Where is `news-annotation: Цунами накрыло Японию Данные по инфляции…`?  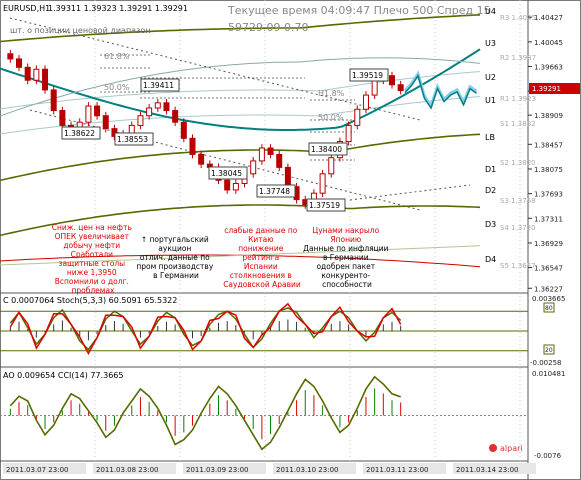
news-annotation: Цунами накрыло Японию Данные по инфляции… is located at coordinates (347, 257).